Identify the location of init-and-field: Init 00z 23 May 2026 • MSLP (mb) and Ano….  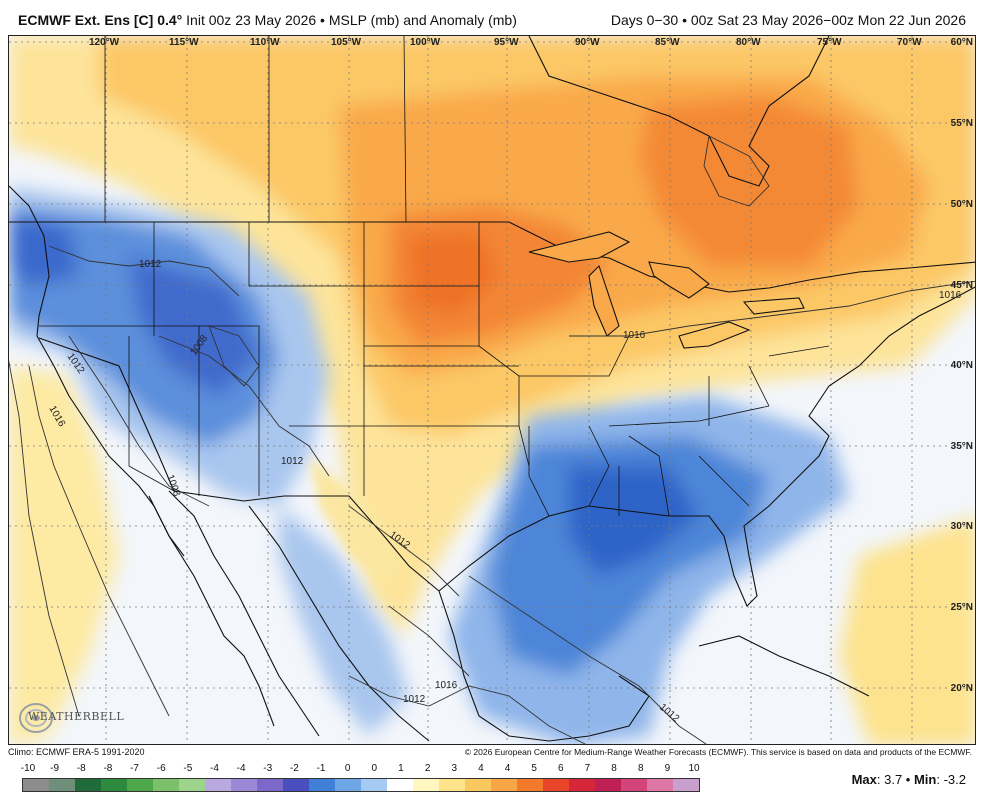
(351, 20).